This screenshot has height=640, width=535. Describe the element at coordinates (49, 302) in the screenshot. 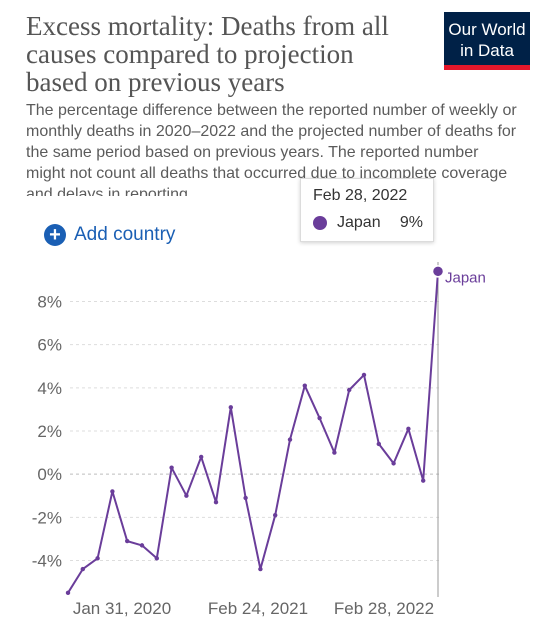

I see `y-tick-label: 8%` at that location.